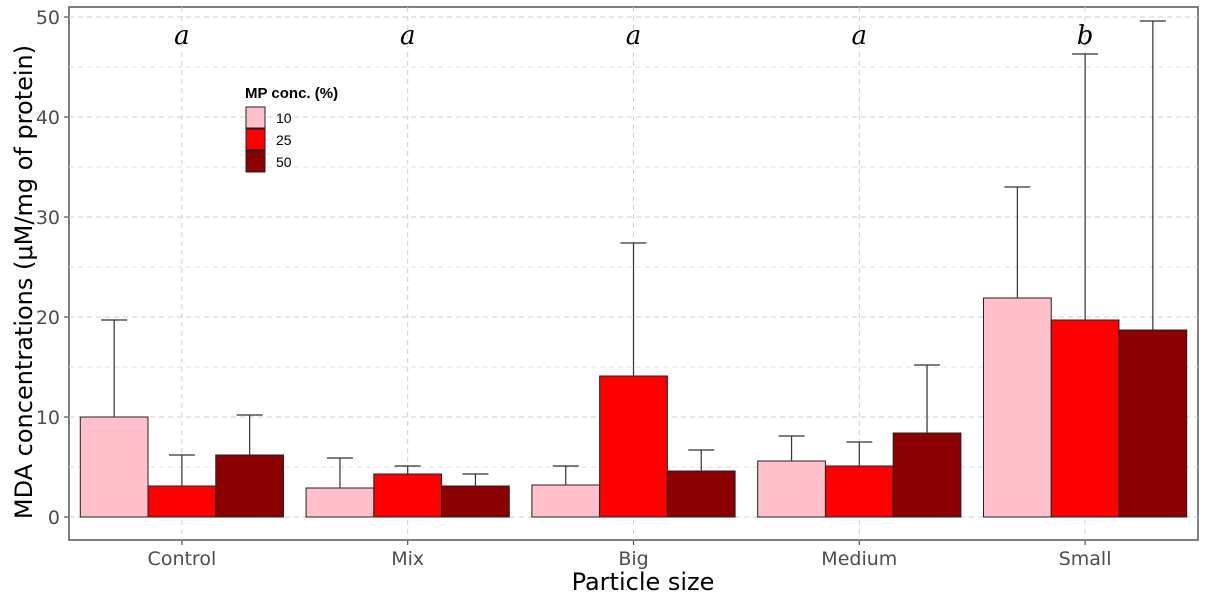  What do you see at coordinates (407, 559) in the screenshot?
I see `x-tick-label: Mix` at bounding box center [407, 559].